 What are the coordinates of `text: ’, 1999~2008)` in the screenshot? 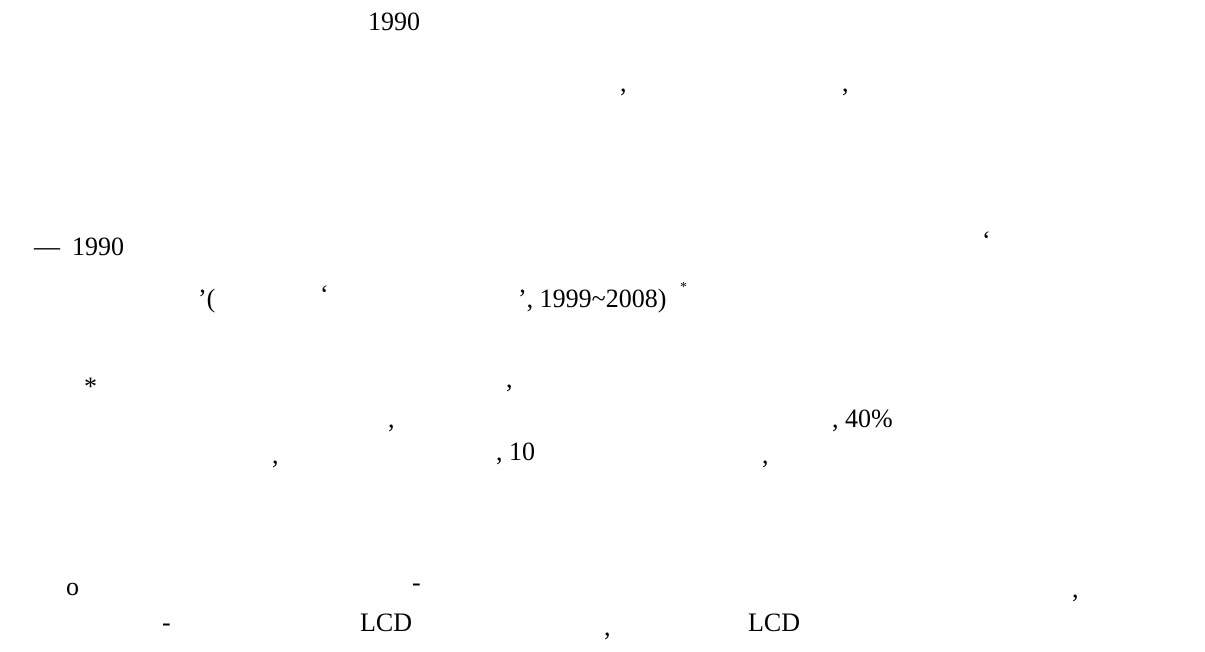 It's located at (592, 298).